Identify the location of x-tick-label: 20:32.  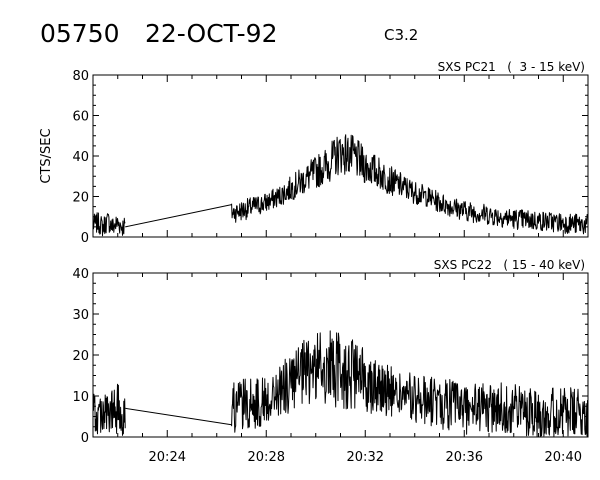
(365, 457).